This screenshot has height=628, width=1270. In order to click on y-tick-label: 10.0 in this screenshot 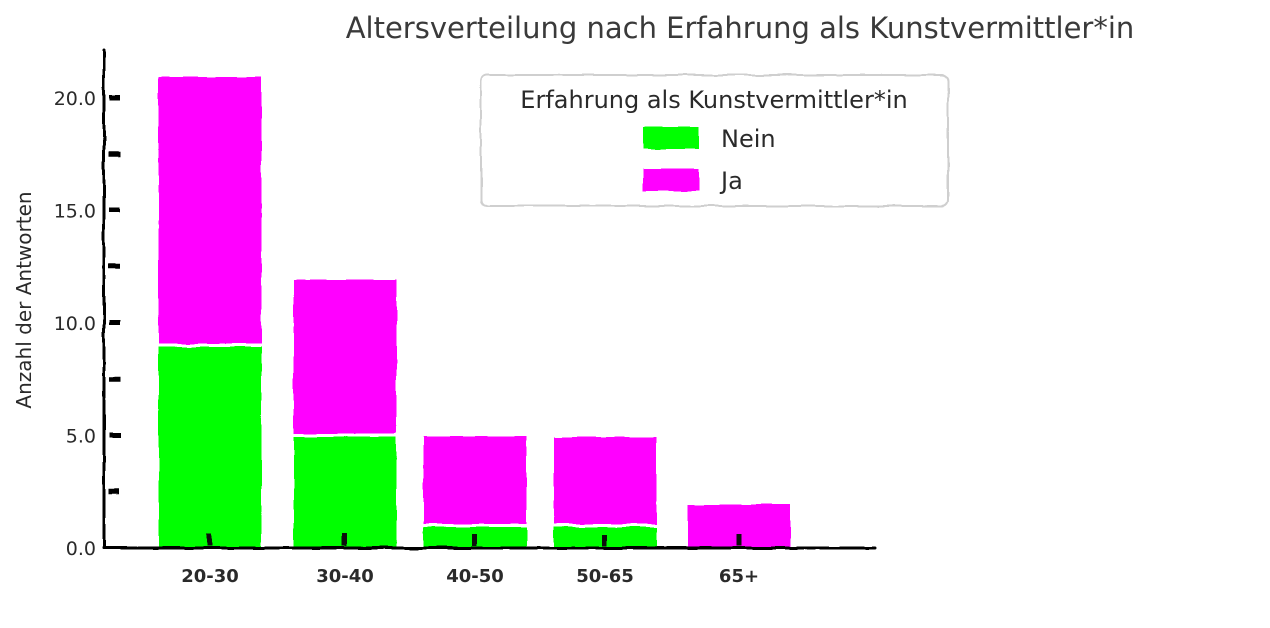, I will do `click(75, 324)`.